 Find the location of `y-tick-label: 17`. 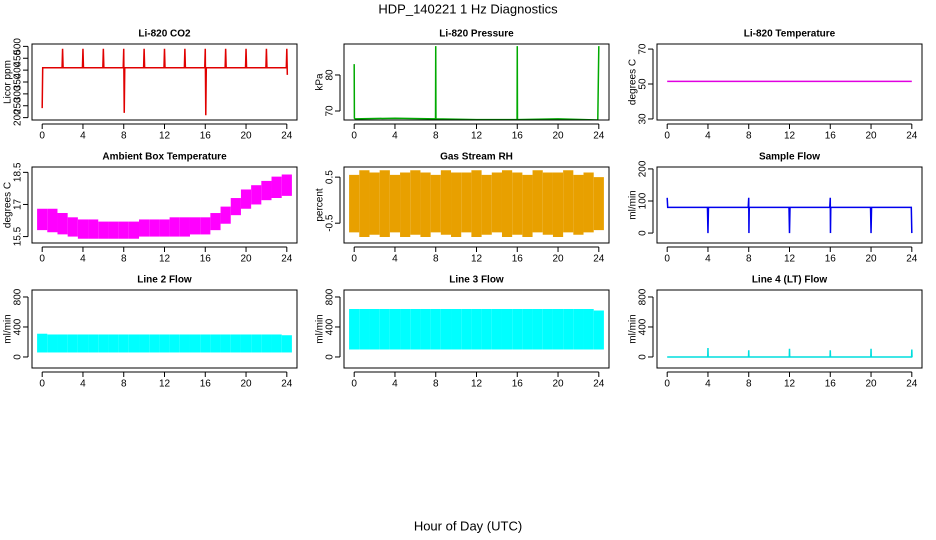

y-tick-label: 17 is located at coordinates (18, 204).